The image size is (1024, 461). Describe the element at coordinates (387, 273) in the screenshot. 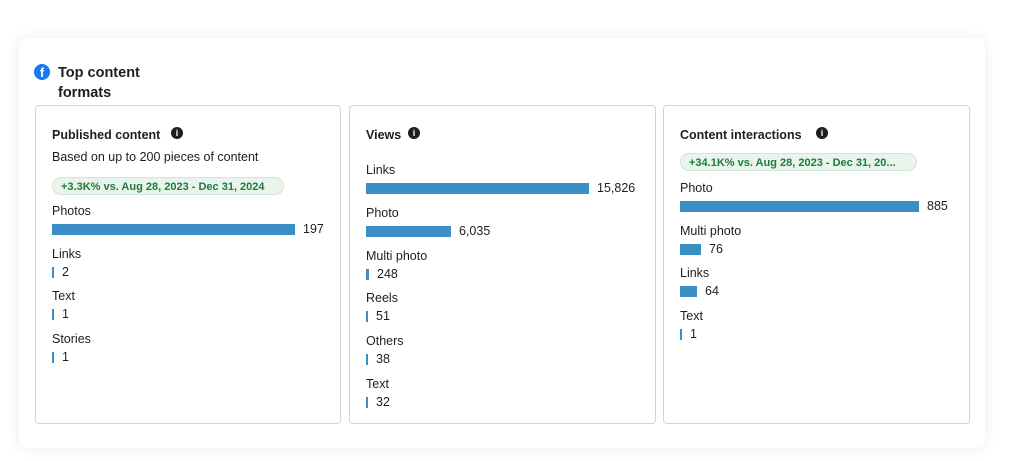

I see `row-value: 248` at that location.